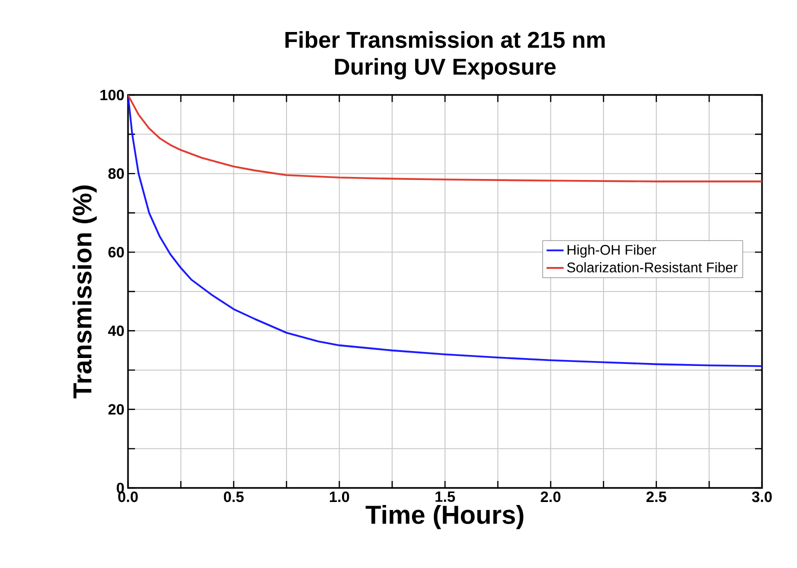 This screenshot has height=568, width=797. Describe the element at coordinates (340, 497) in the screenshot. I see `x-tick-label: 1.0` at that location.